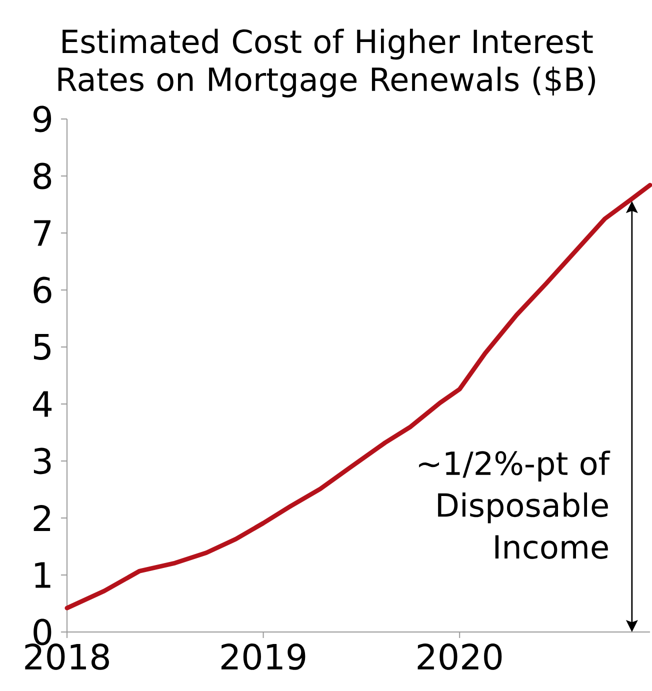 The height and width of the screenshot is (691, 652). Describe the element at coordinates (326, 63) in the screenshot. I see `chart-title: Estimated Cost of Higher Interest Rates on Mortgage Renewals ($B)` at that location.